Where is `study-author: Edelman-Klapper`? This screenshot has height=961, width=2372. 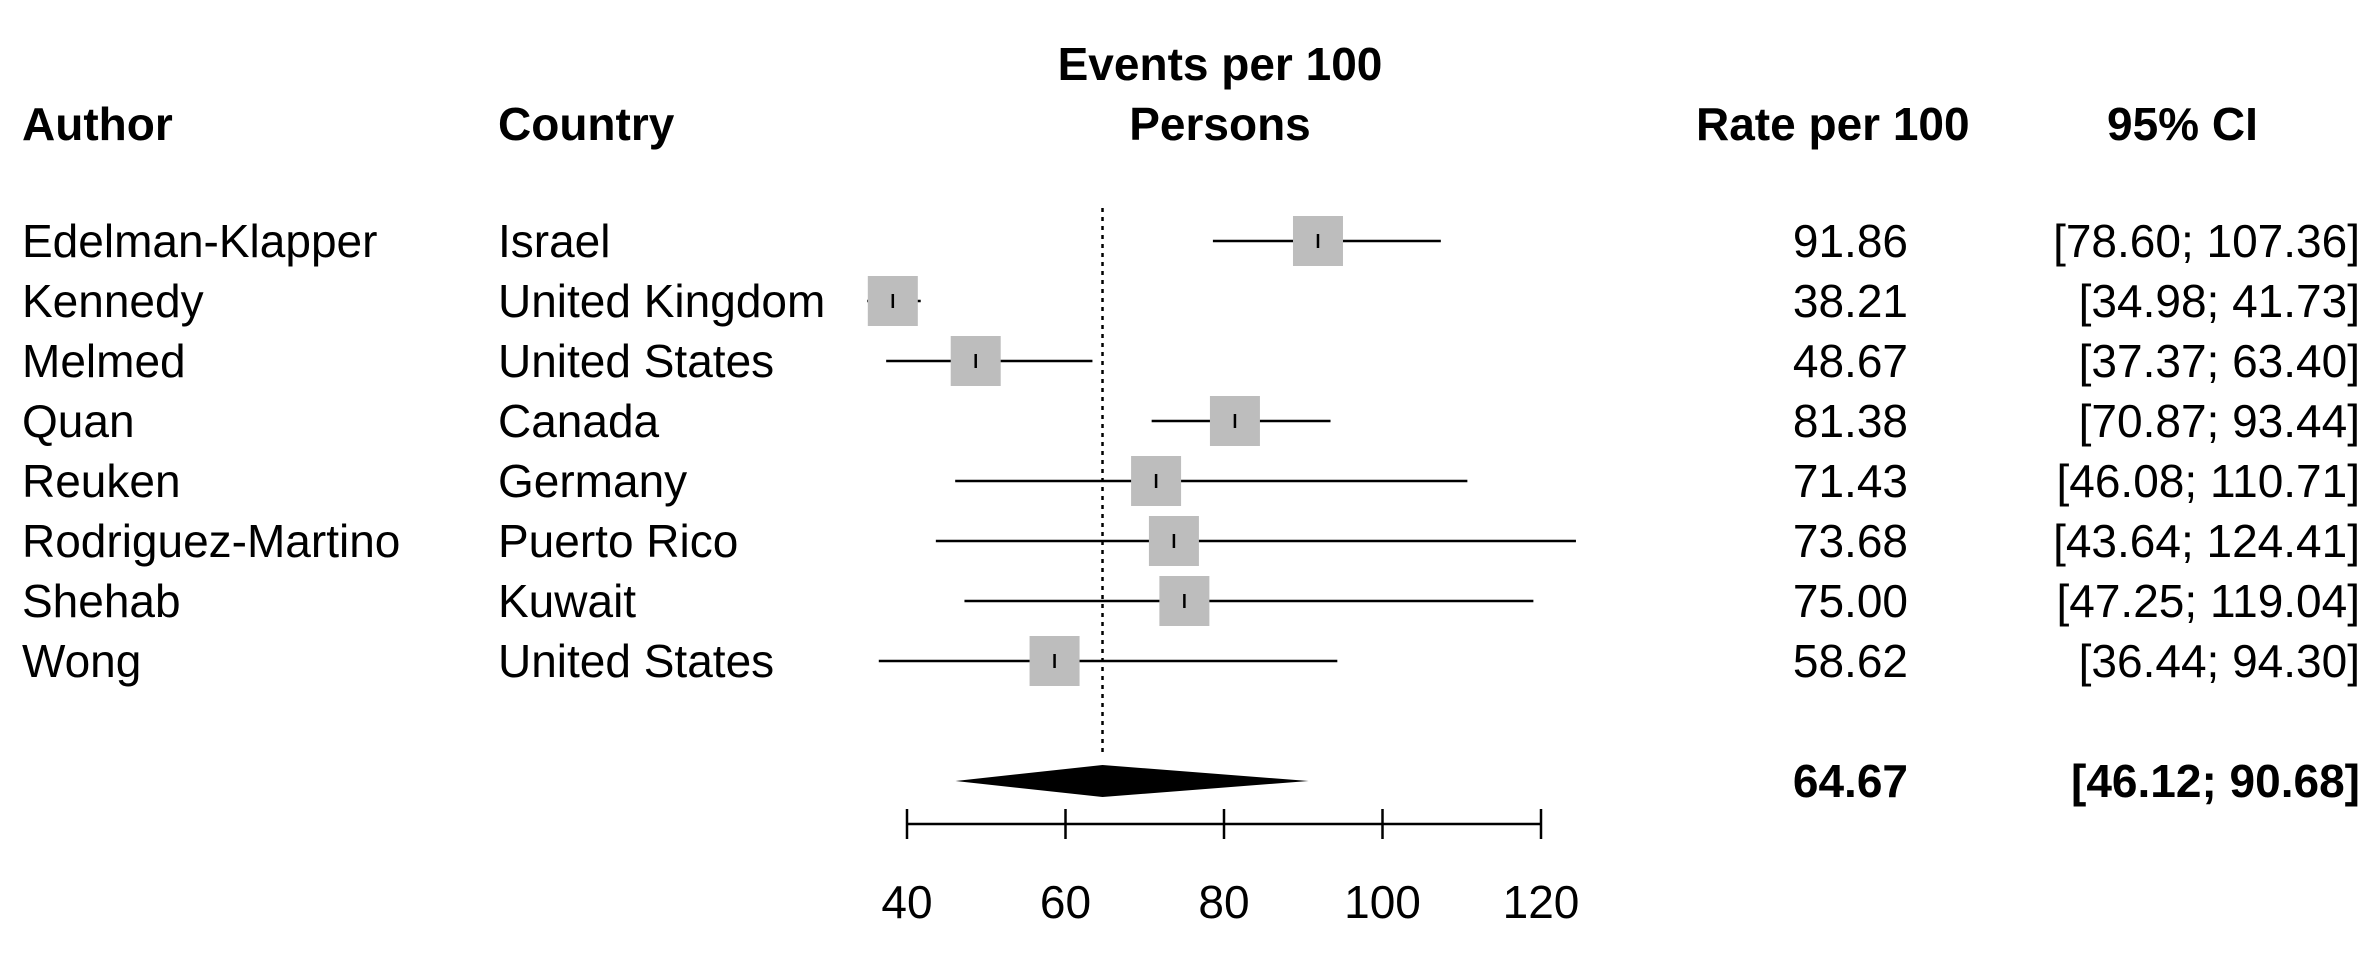 study-author: Edelman-Klapper is located at coordinates (200, 241).